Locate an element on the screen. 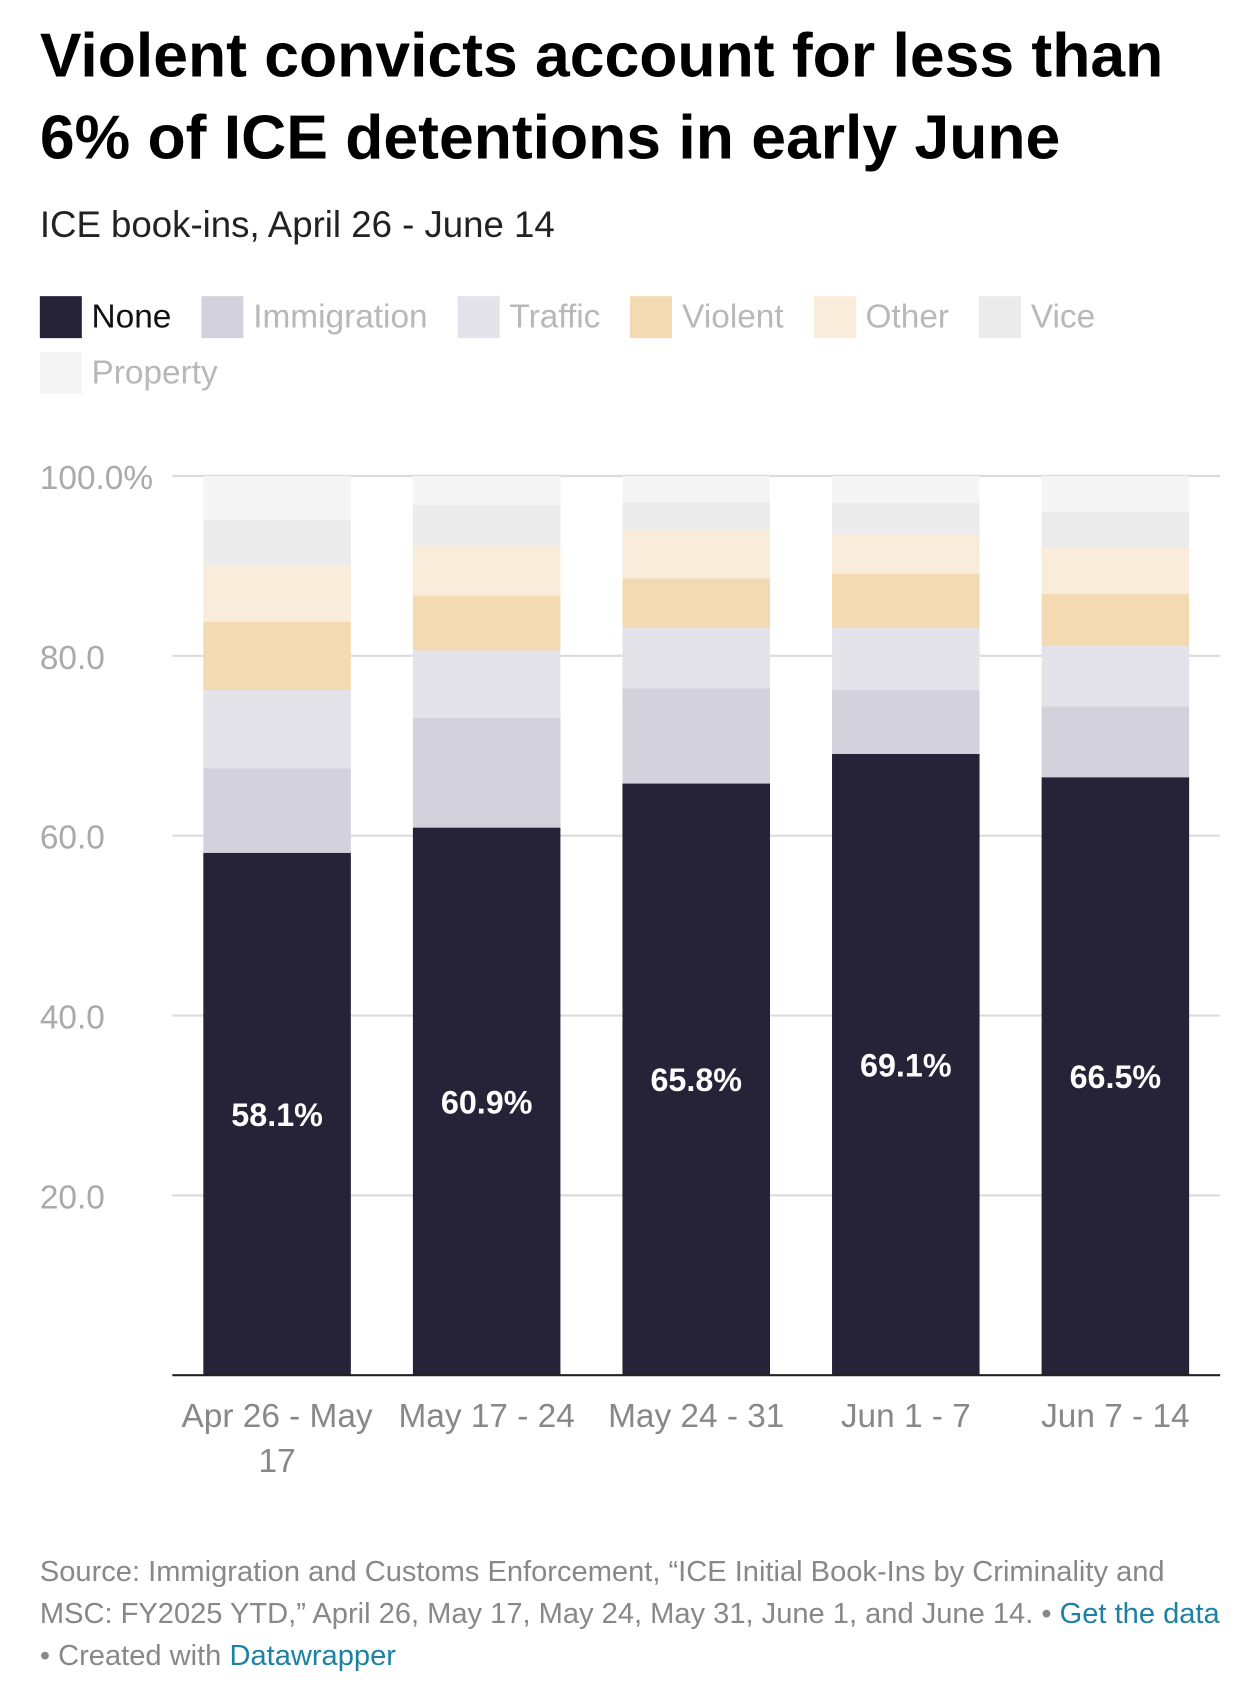  x-tick-label: Jun 1 - 7 is located at coordinates (905, 1415).